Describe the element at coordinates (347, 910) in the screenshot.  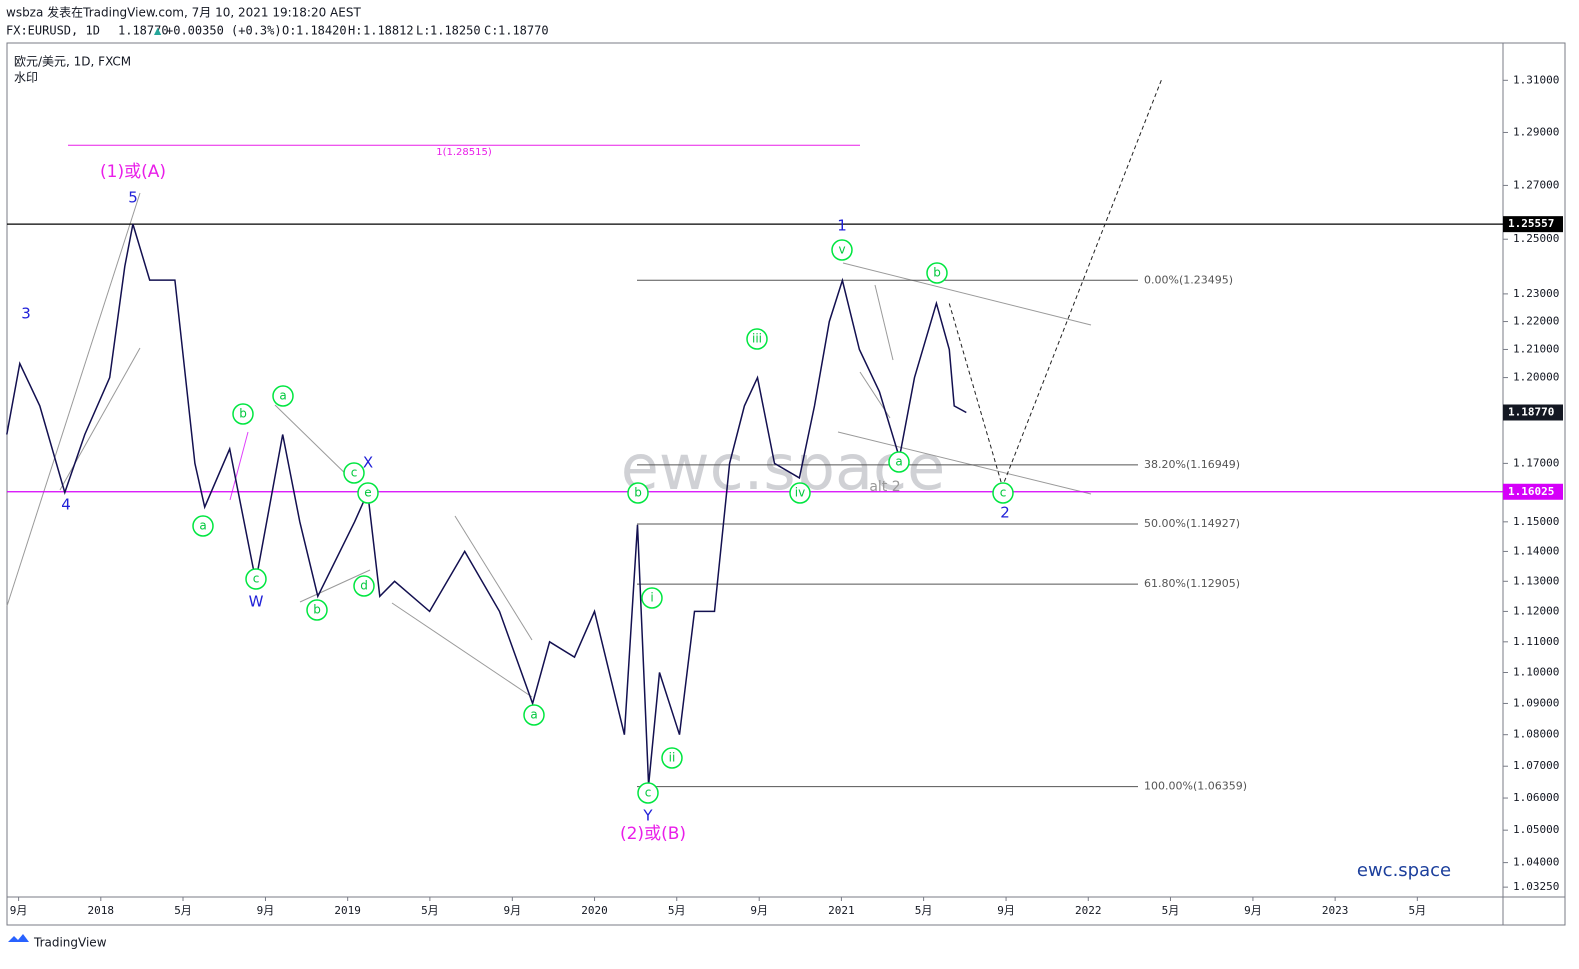
I see `x-tick-label: 2019` at that location.